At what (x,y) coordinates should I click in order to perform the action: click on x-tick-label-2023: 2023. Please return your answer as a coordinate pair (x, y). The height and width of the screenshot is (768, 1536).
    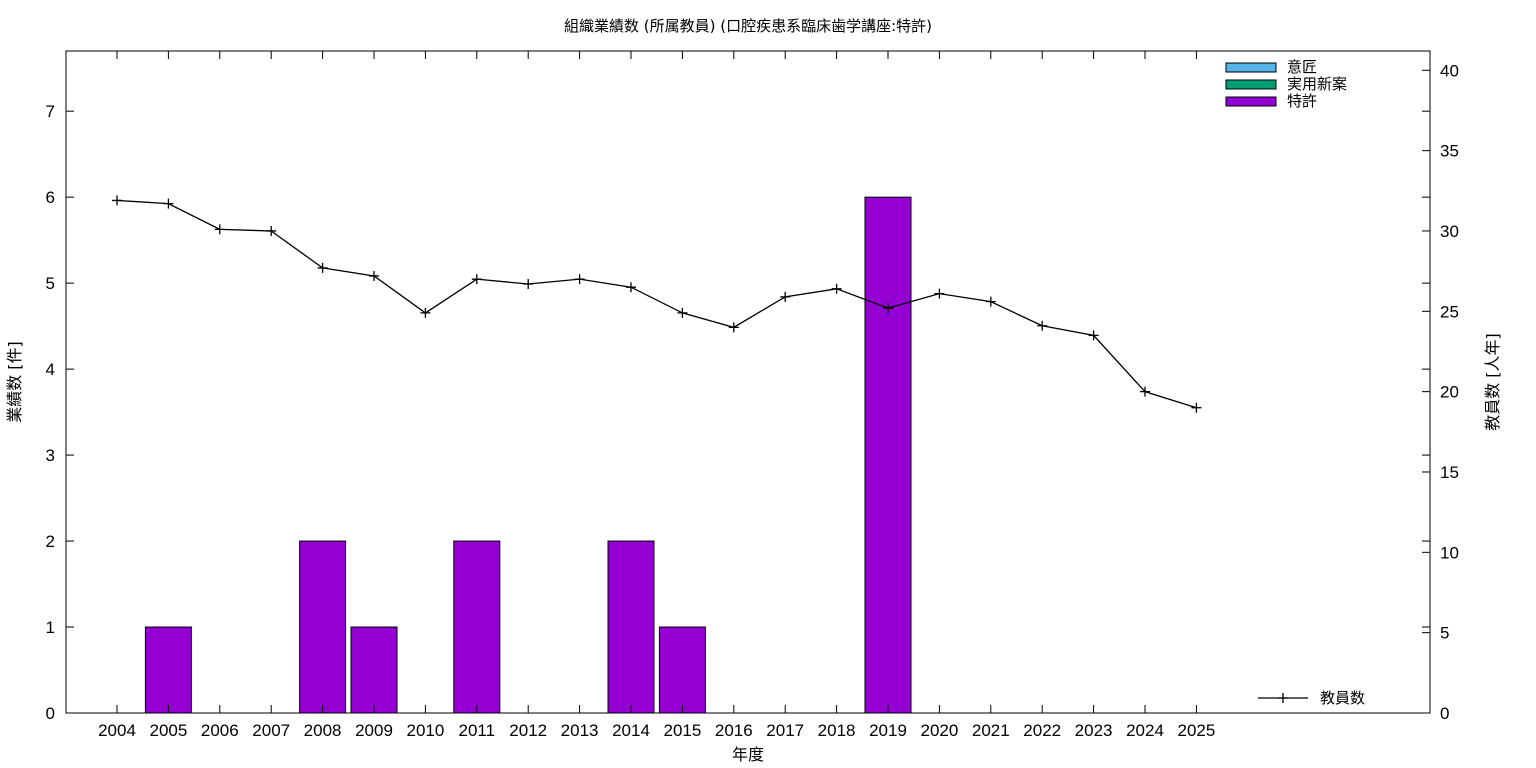
    Looking at the image, I should click on (1094, 730).